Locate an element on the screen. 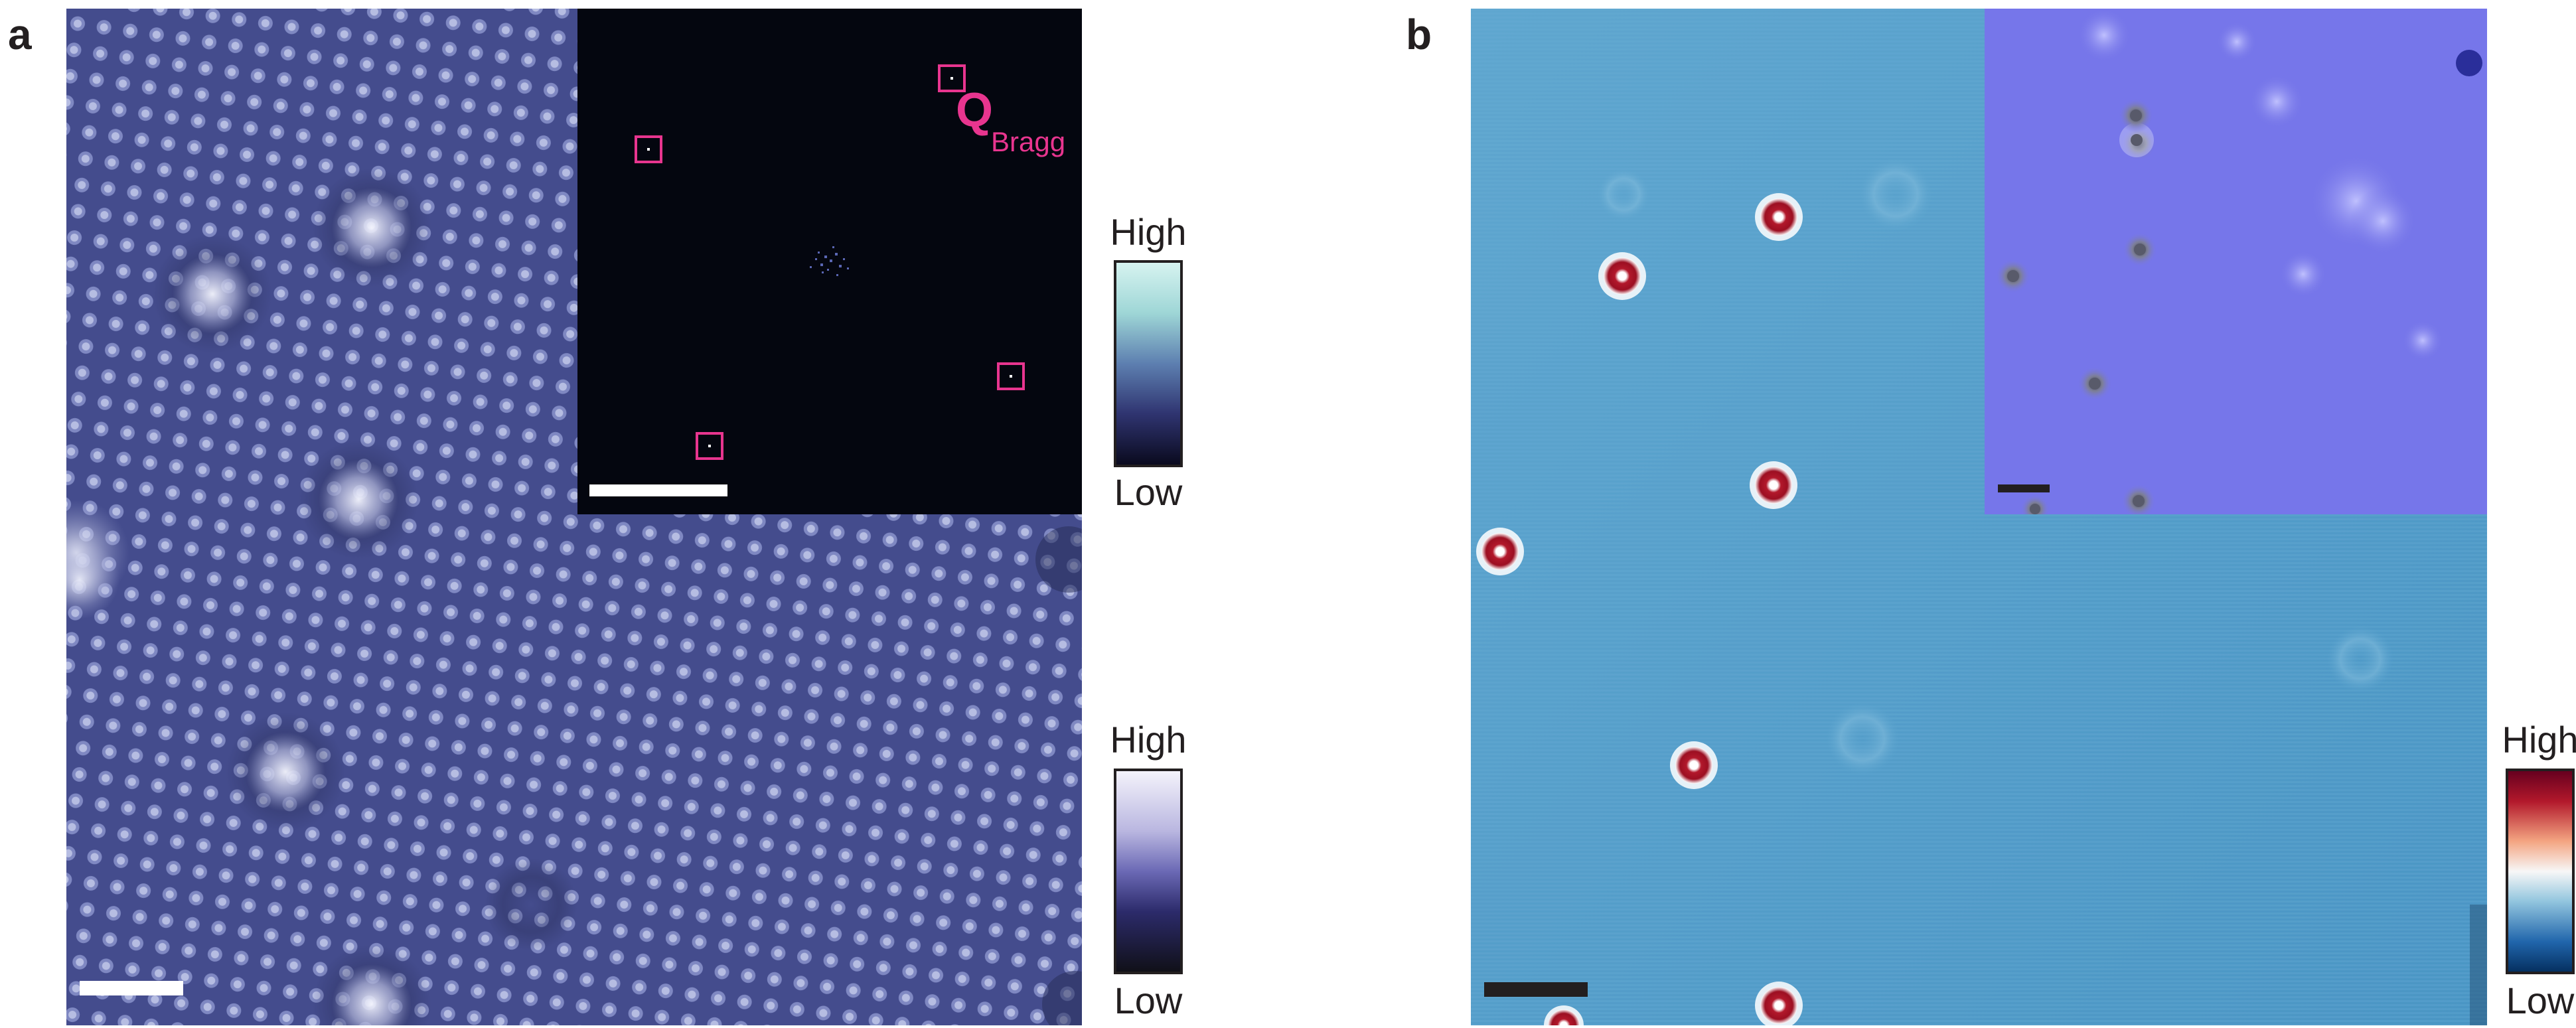  adsorbate-dots is located at coordinates (1640, 609).